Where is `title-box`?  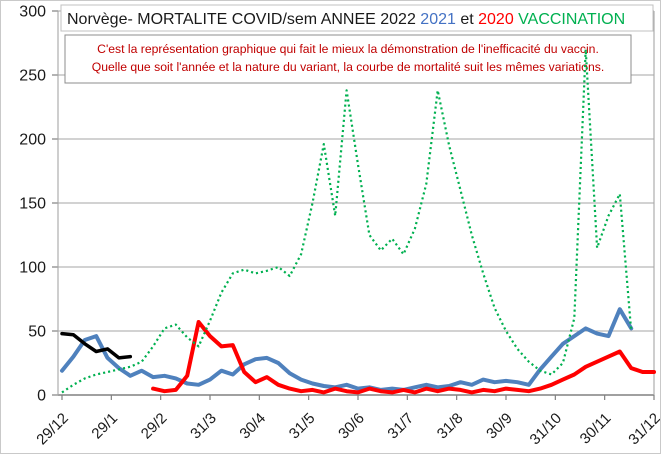 title-box is located at coordinates (357, 18).